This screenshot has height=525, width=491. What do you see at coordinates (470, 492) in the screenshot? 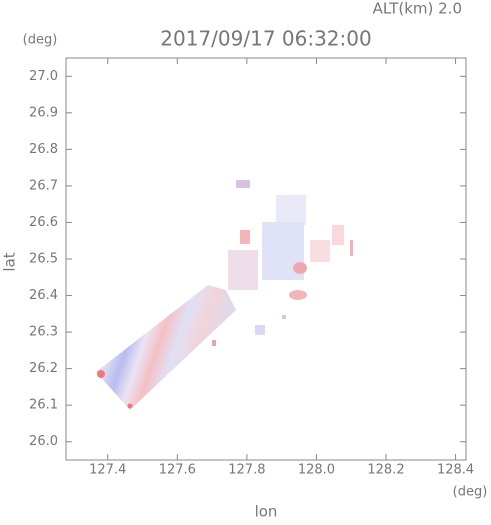
I see `x-unit: (deg)` at bounding box center [470, 492].